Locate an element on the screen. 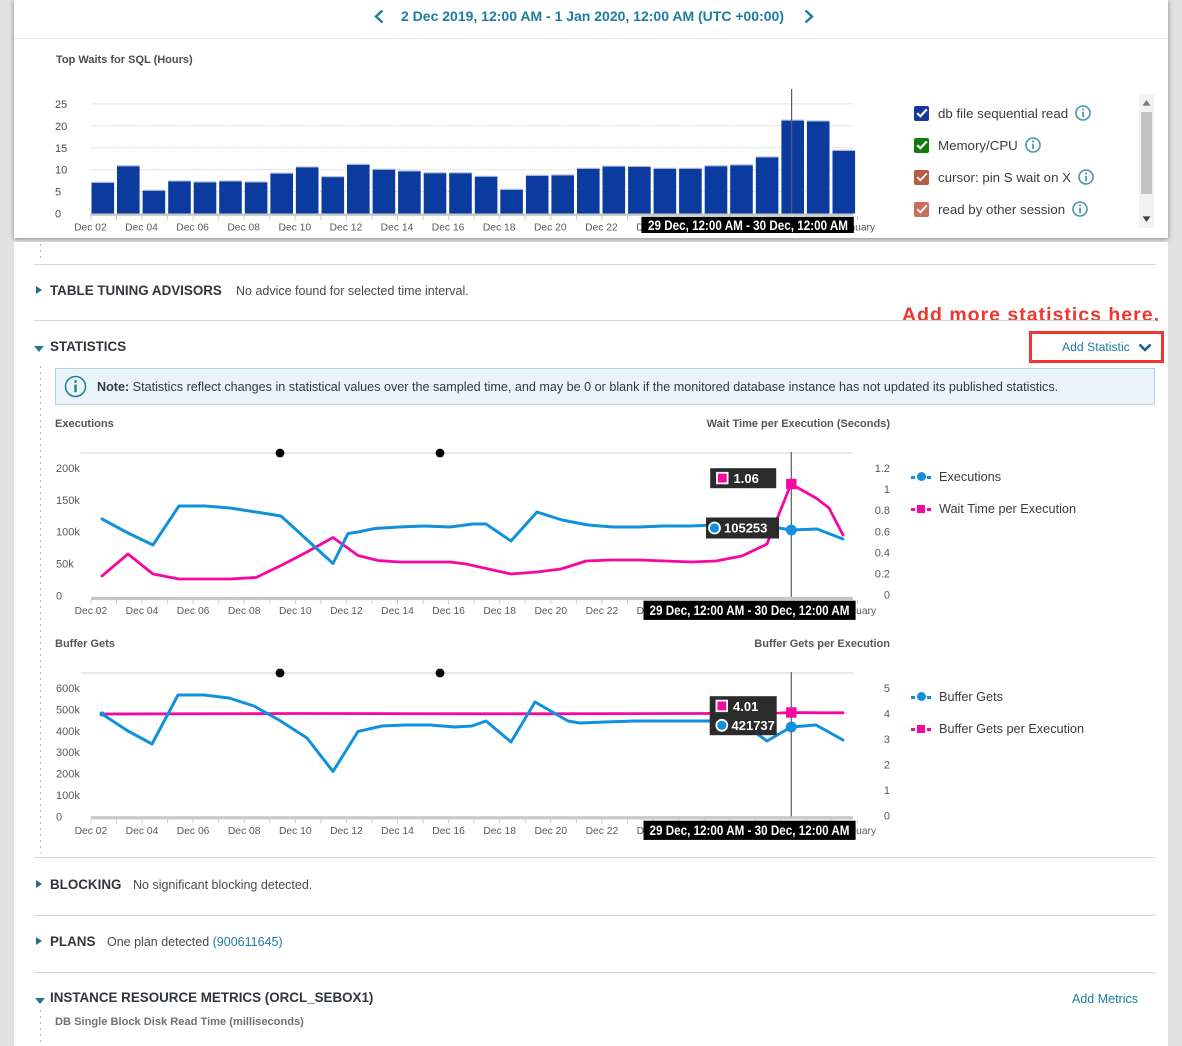  svg-text: 0.6 is located at coordinates (882, 532).